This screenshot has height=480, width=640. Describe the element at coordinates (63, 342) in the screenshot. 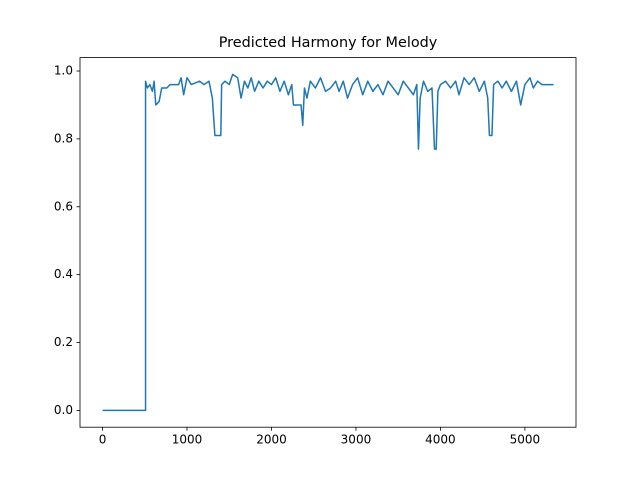

I see `y-tick-label: 0.2` at that location.